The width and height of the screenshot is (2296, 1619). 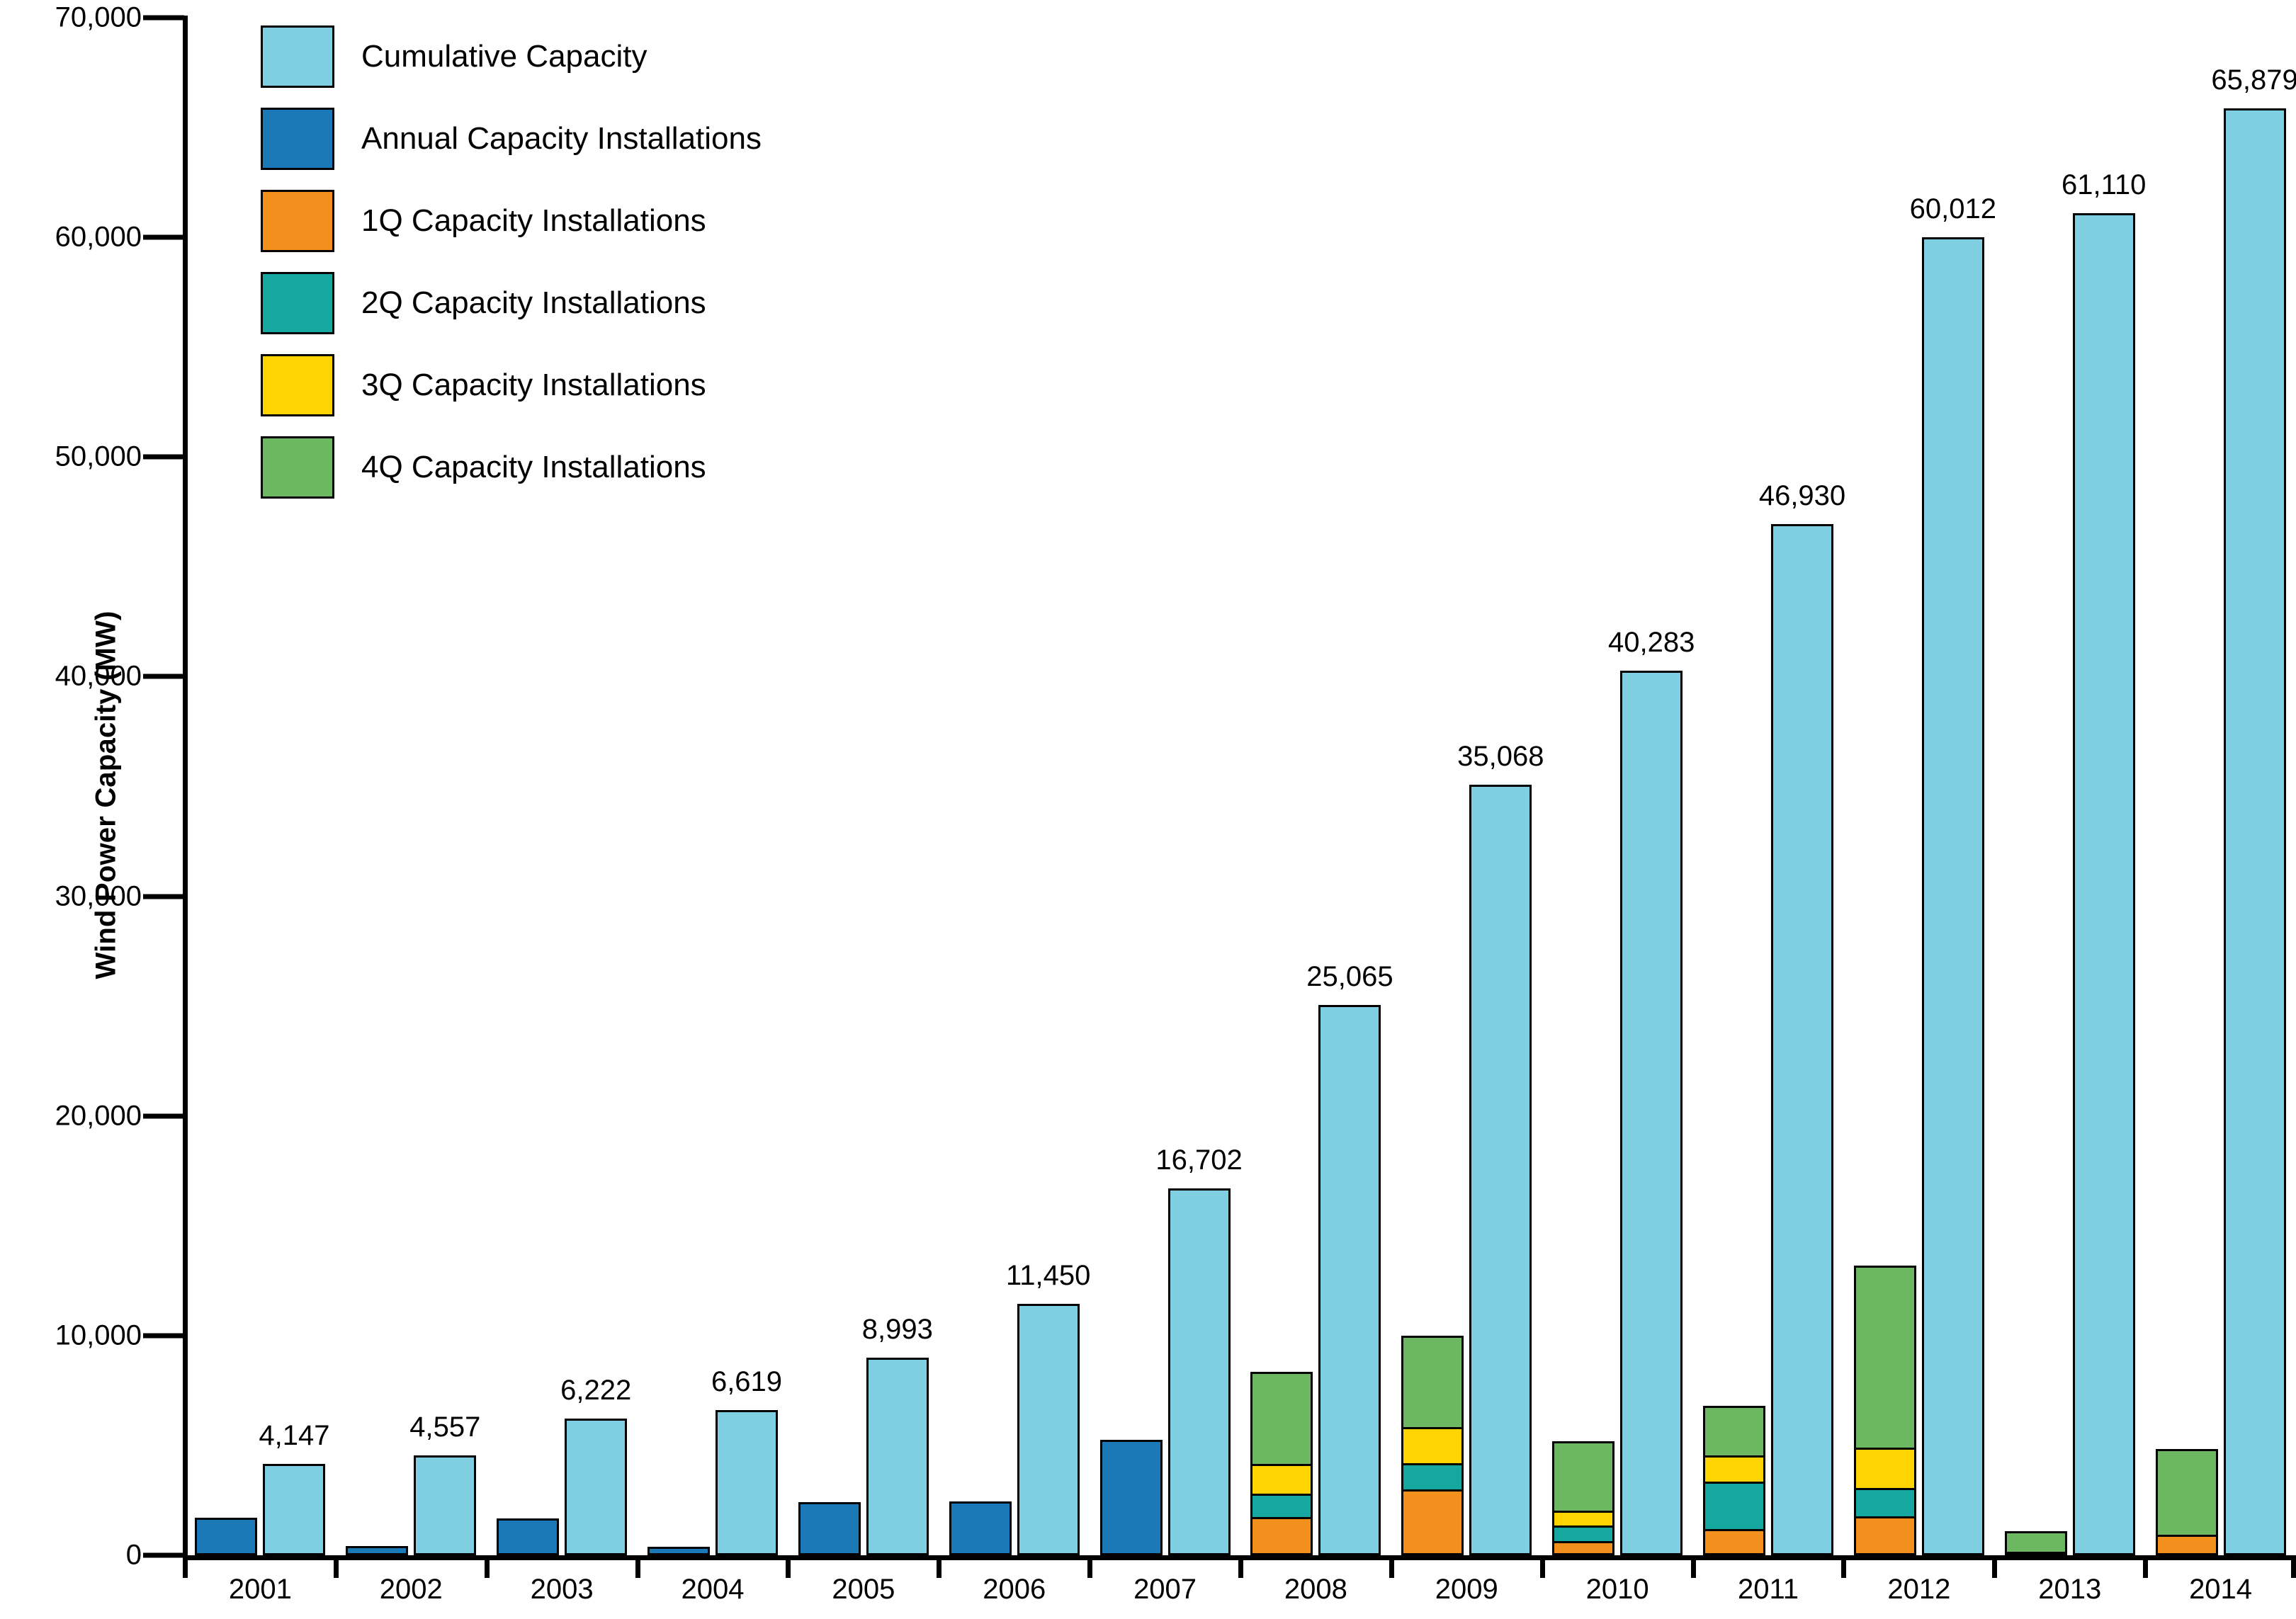 I want to click on legend-item: 2Q Capacity Installations, so click(x=511, y=303).